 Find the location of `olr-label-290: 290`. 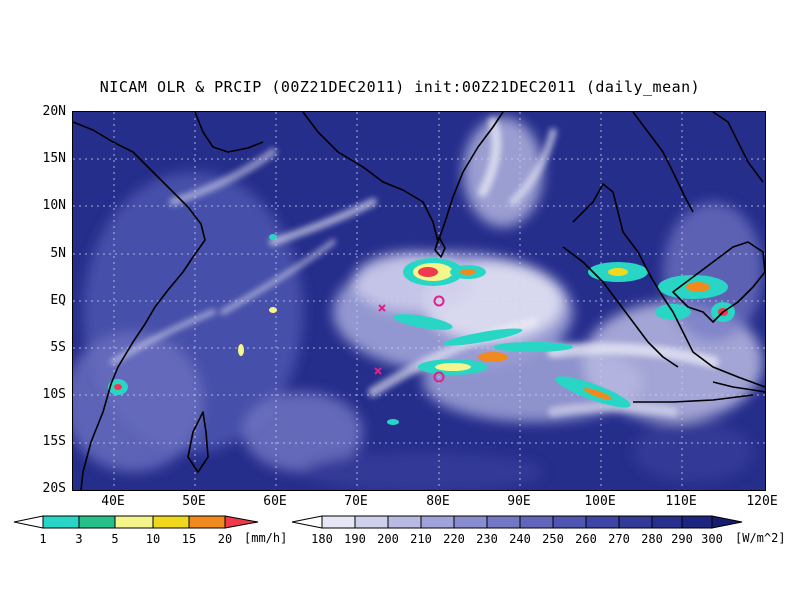

olr-label-290: 290 is located at coordinates (682, 539).